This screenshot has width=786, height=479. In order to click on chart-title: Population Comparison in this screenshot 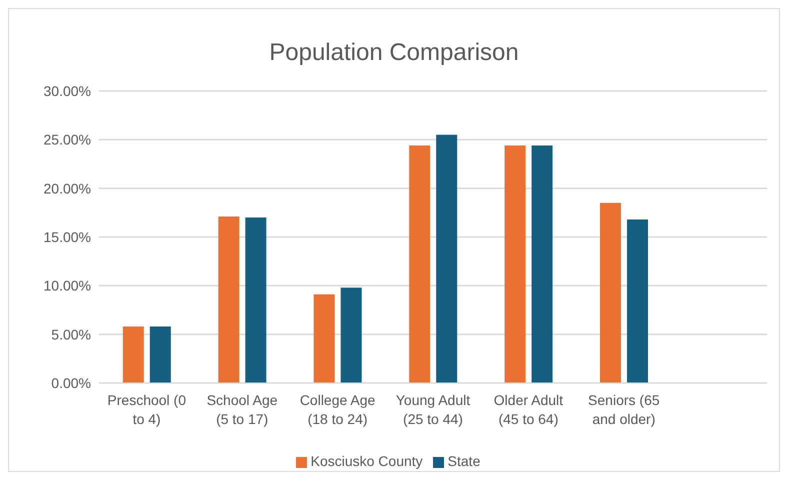, I will do `click(394, 53)`.